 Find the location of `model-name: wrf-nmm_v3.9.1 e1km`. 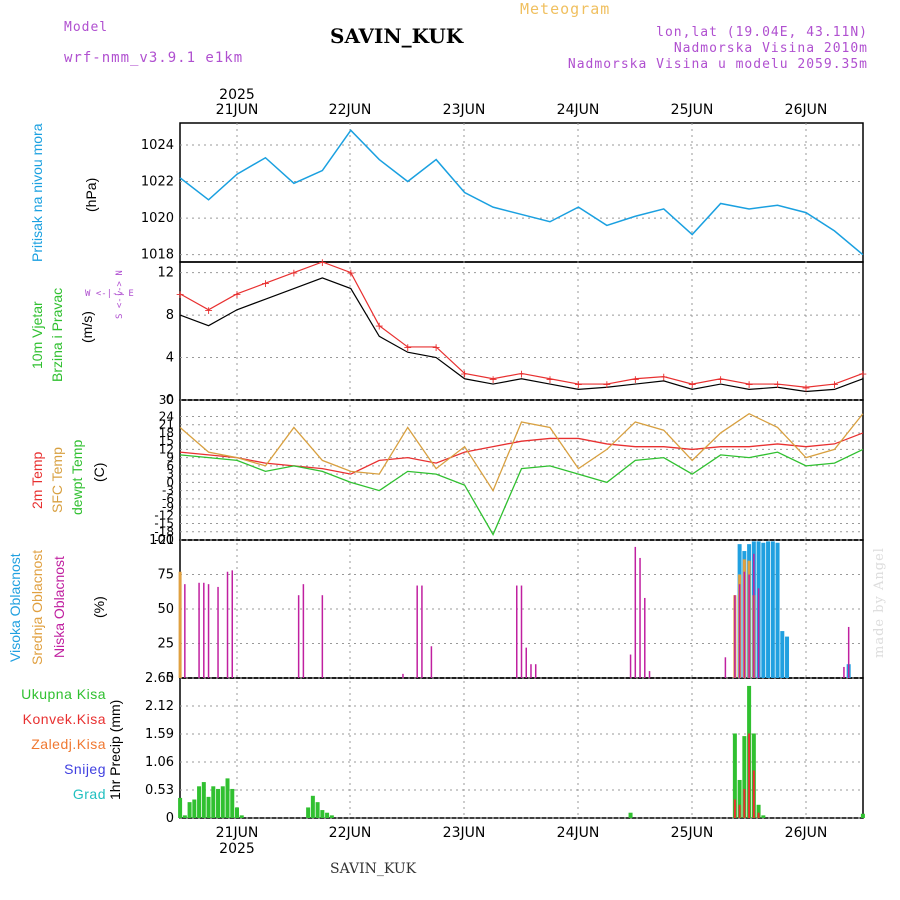

model-name: wrf-nmm_v3.9.1 e1km is located at coordinates (154, 58).